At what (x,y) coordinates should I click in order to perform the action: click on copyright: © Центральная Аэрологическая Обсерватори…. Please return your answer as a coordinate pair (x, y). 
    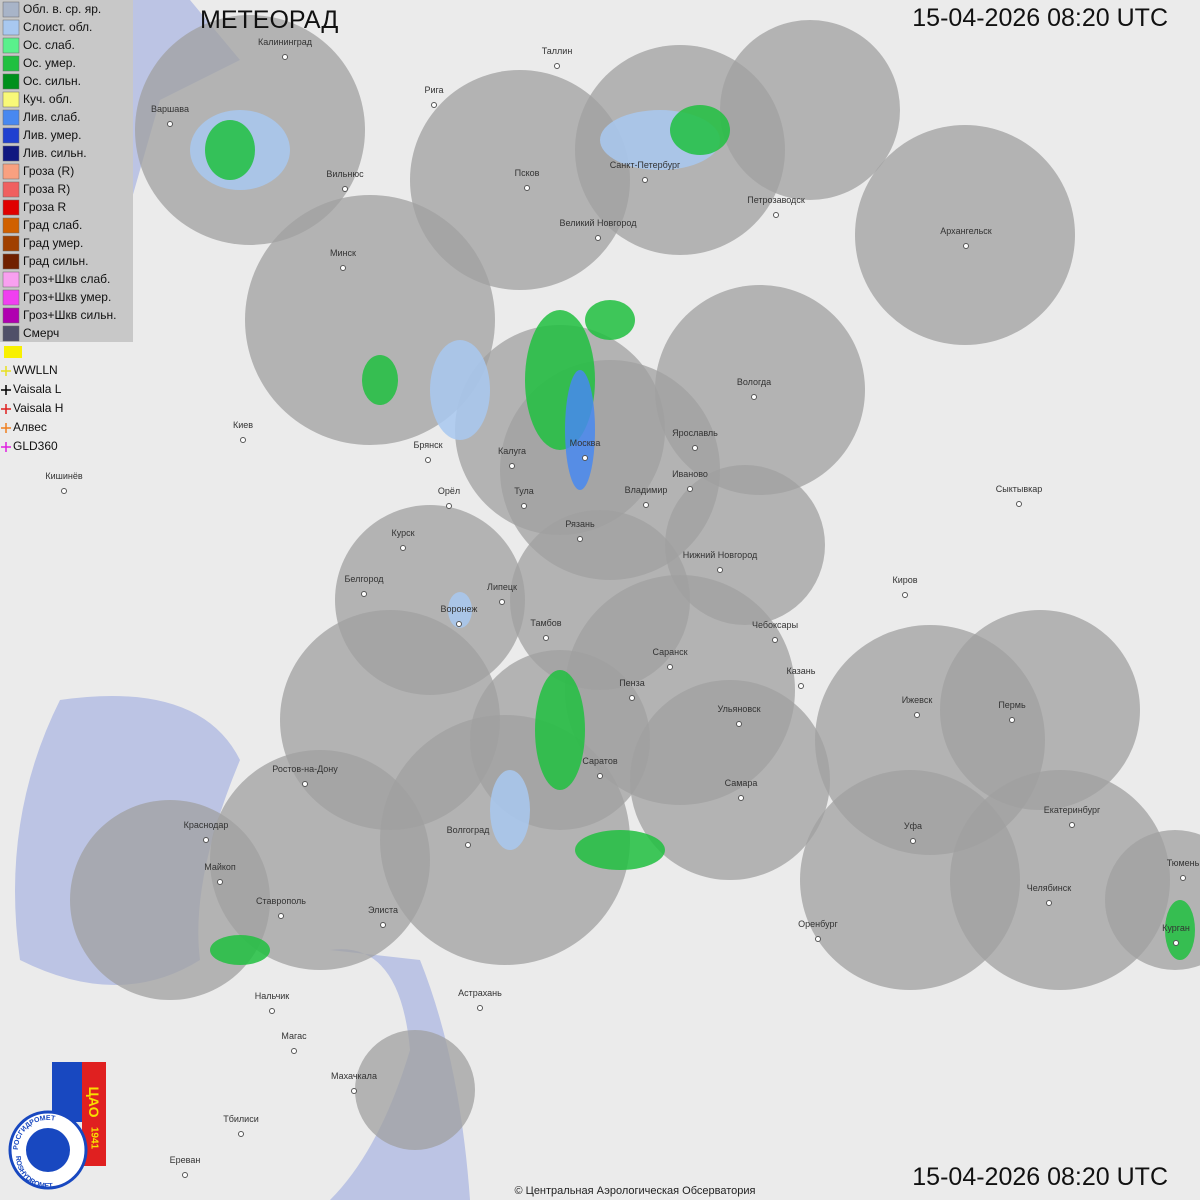
    Looking at the image, I should click on (635, 1191).